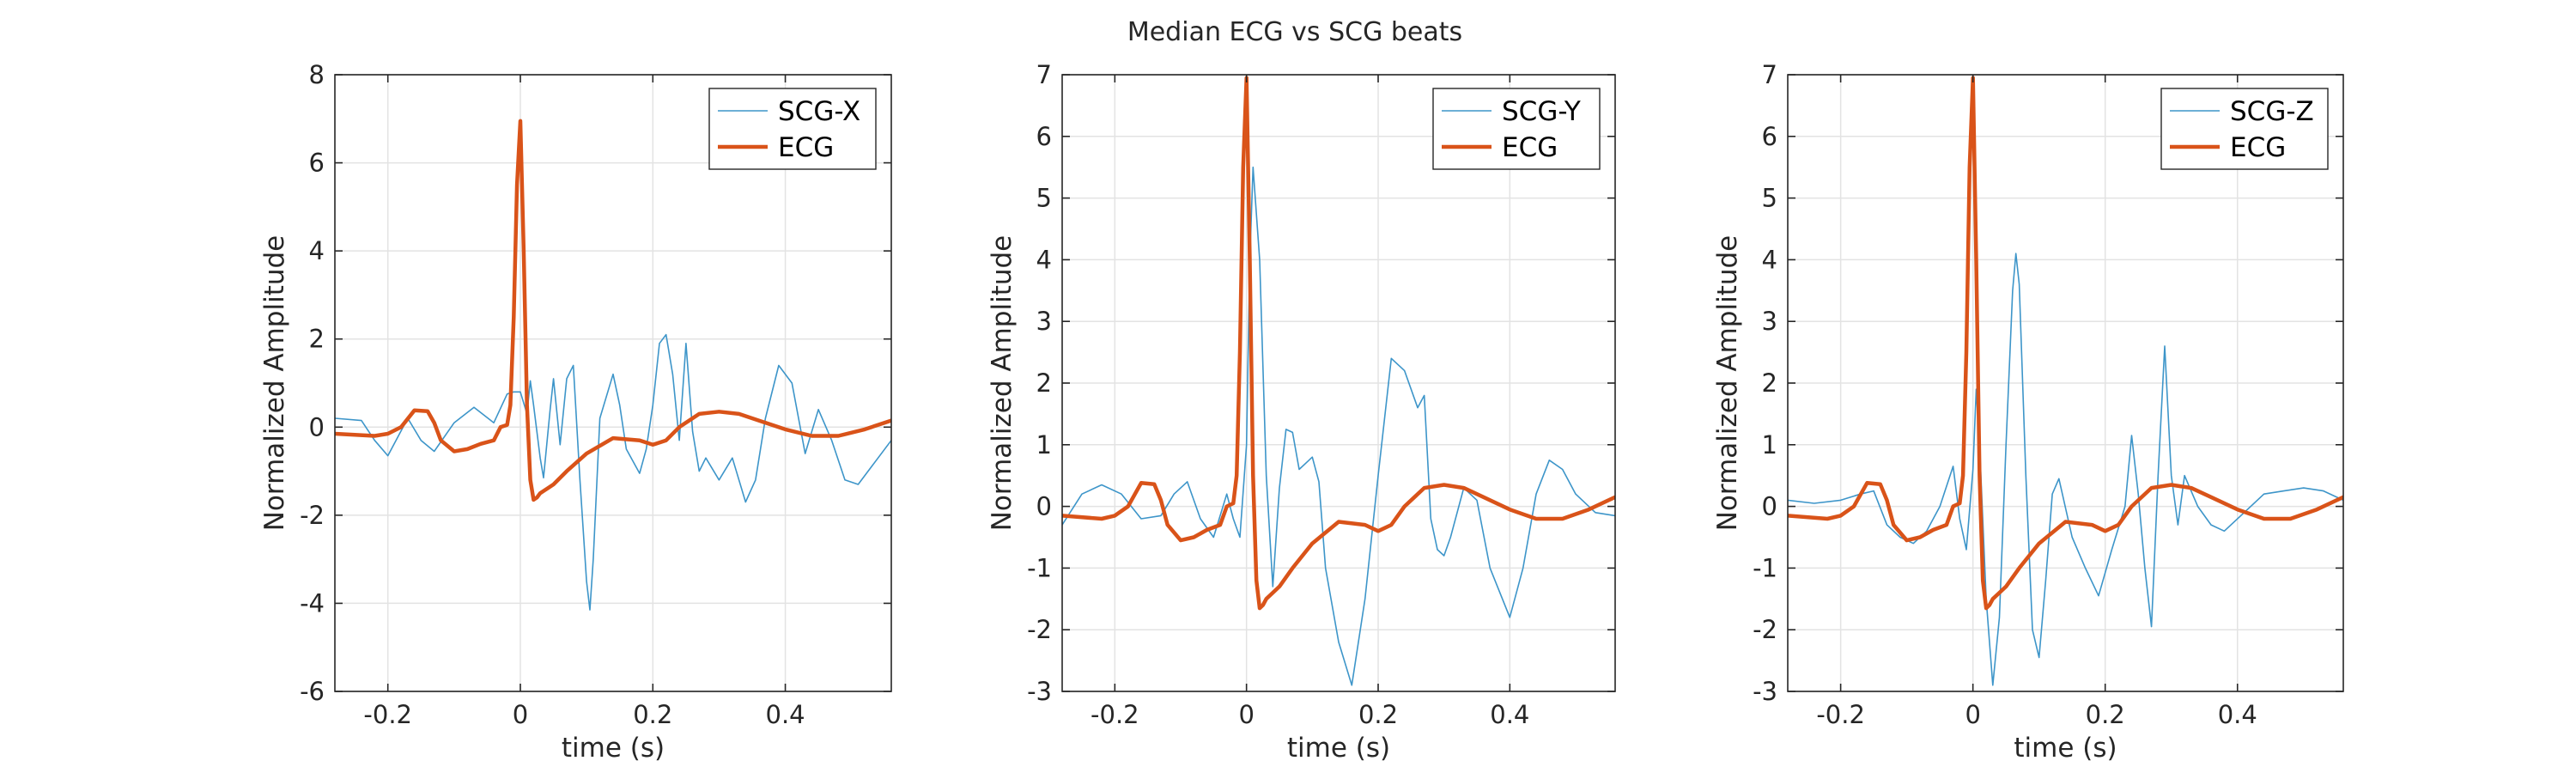 This screenshot has height=773, width=2576. Describe the element at coordinates (317, 74) in the screenshot. I see `y-tick-label: 8` at that location.